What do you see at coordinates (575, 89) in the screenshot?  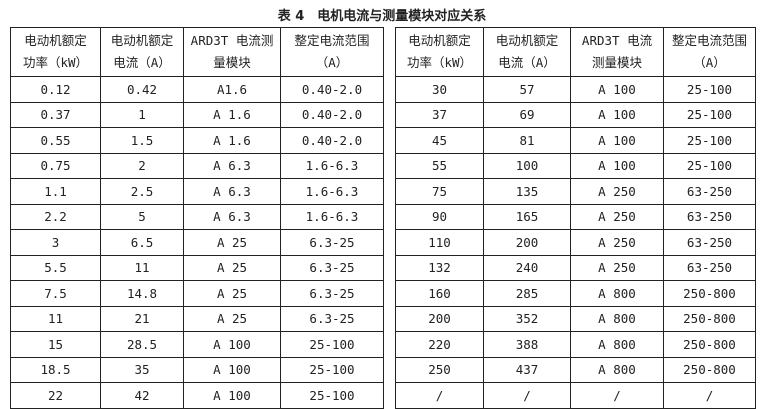 I see `table-row: 30 57 A 100 25-100` at bounding box center [575, 89].